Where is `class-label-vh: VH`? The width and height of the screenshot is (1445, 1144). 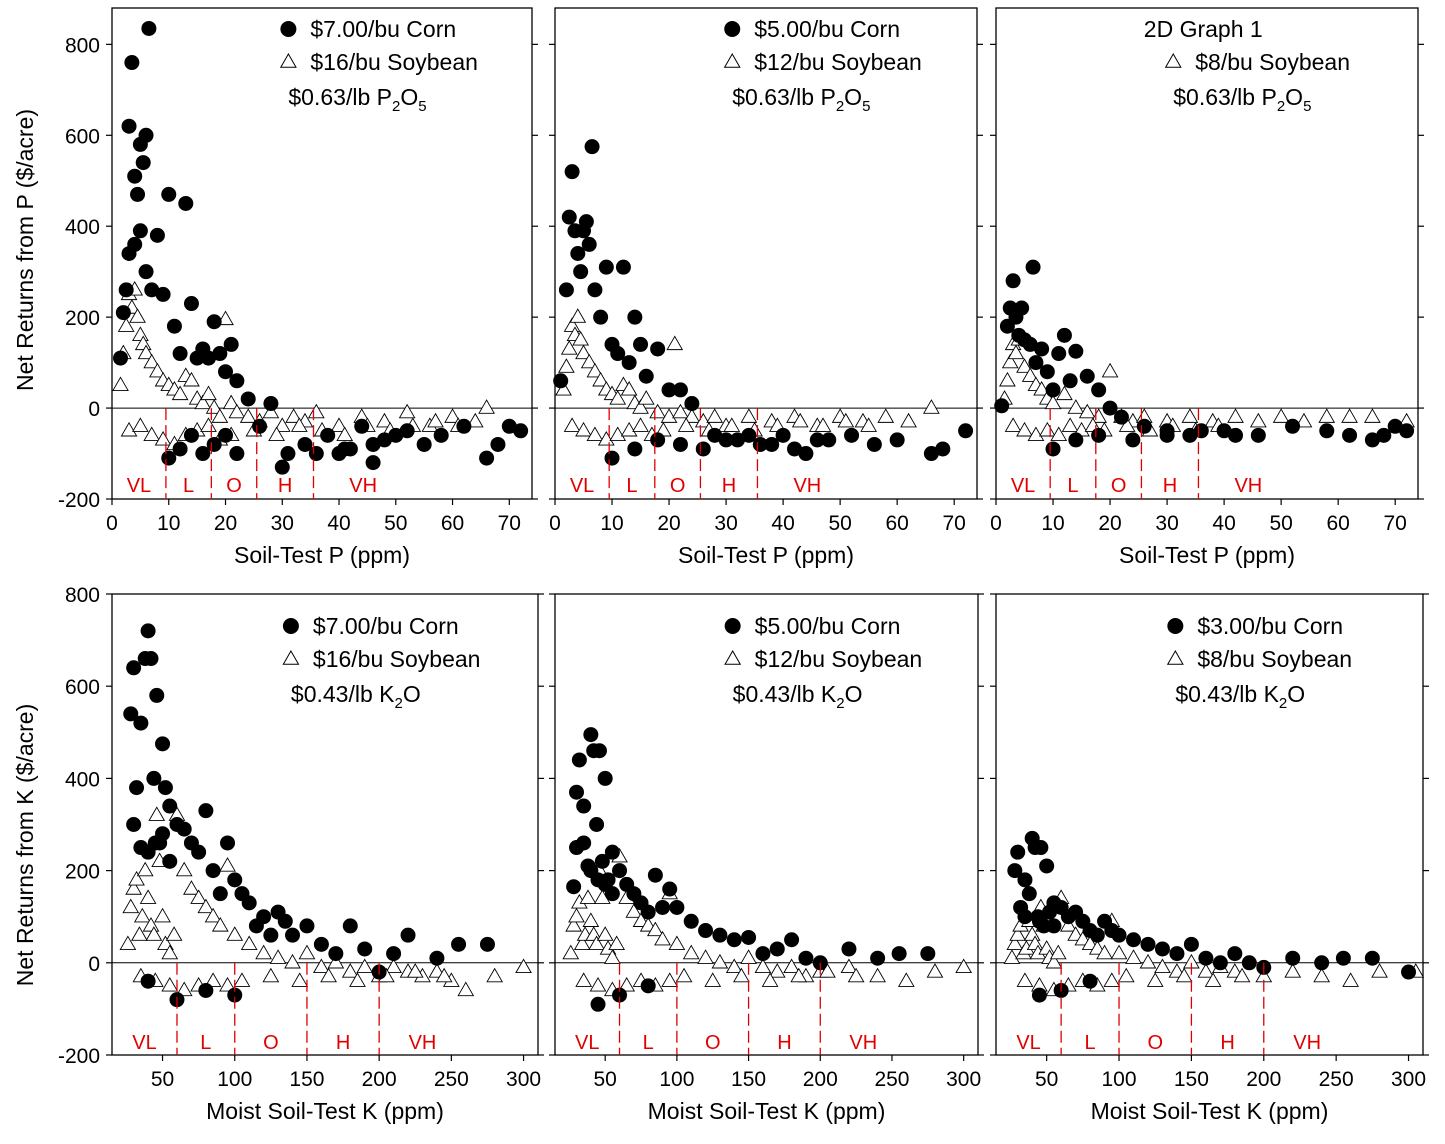 class-label-vh: VH is located at coordinates (1248, 486).